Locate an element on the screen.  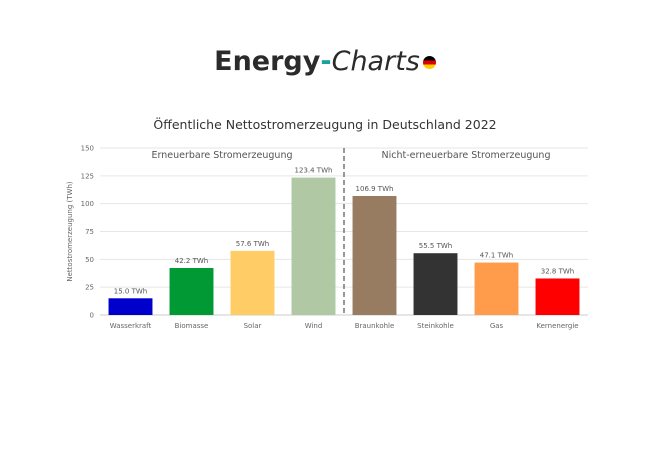
data-label: 32.8 TWh is located at coordinates (557, 271).